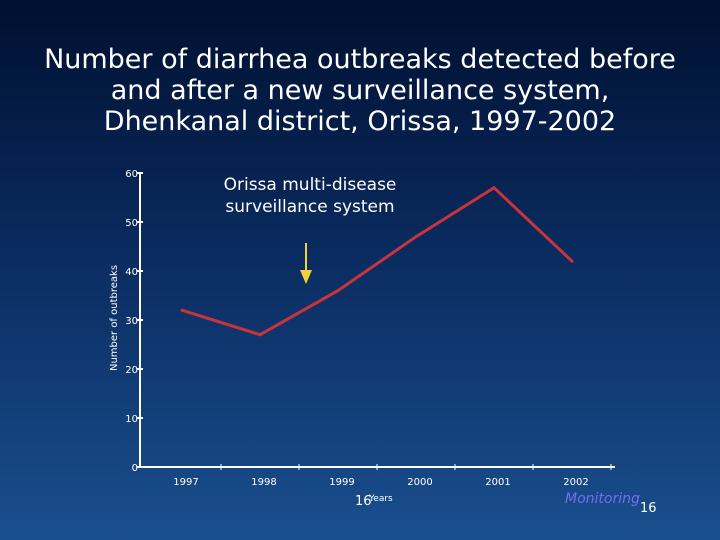 The width and height of the screenshot is (720, 540). I want to click on slide-number: 16, so click(363, 501).